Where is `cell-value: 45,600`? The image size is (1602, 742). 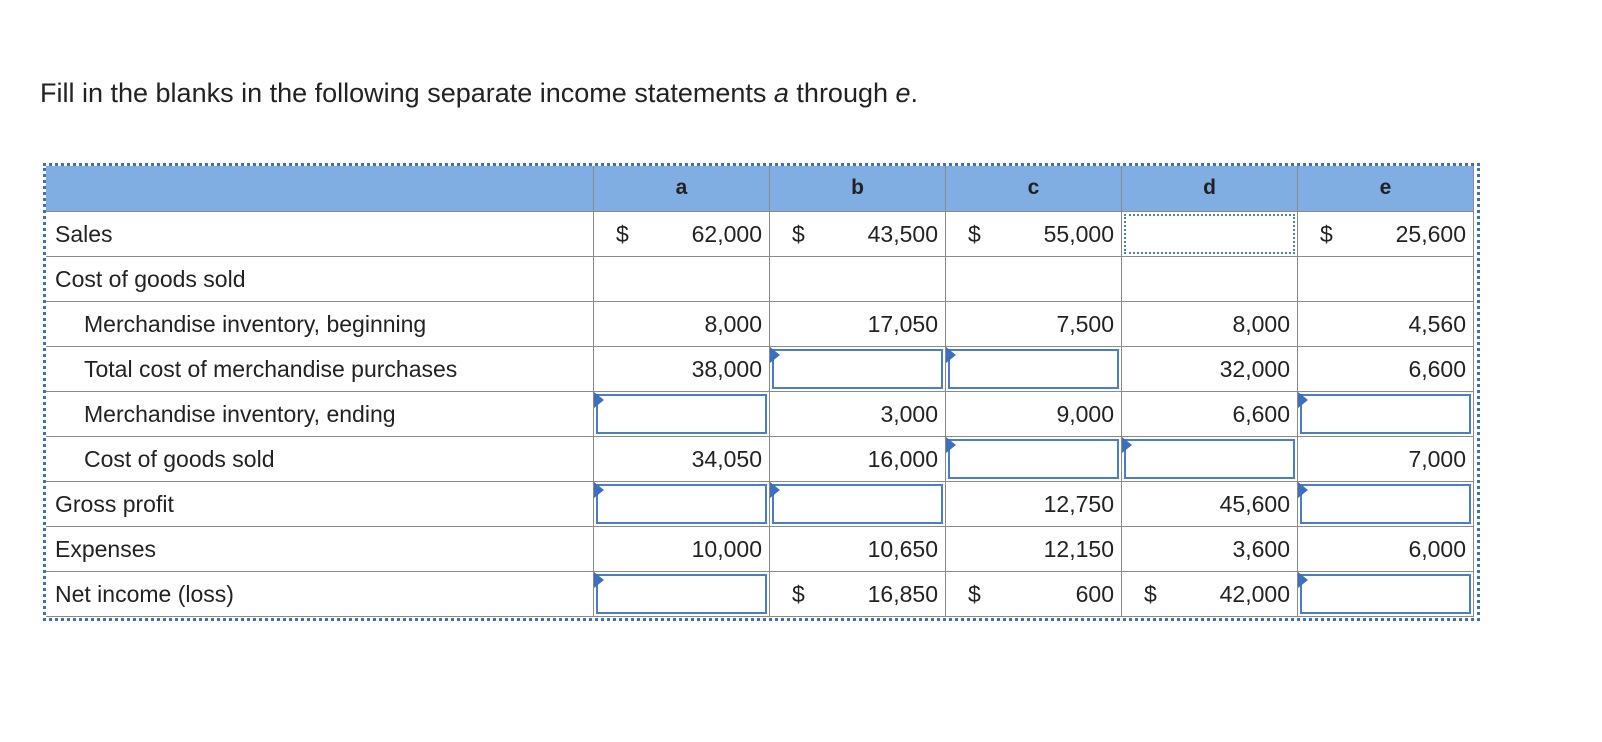
cell-value: 45,600 is located at coordinates (1254, 504).